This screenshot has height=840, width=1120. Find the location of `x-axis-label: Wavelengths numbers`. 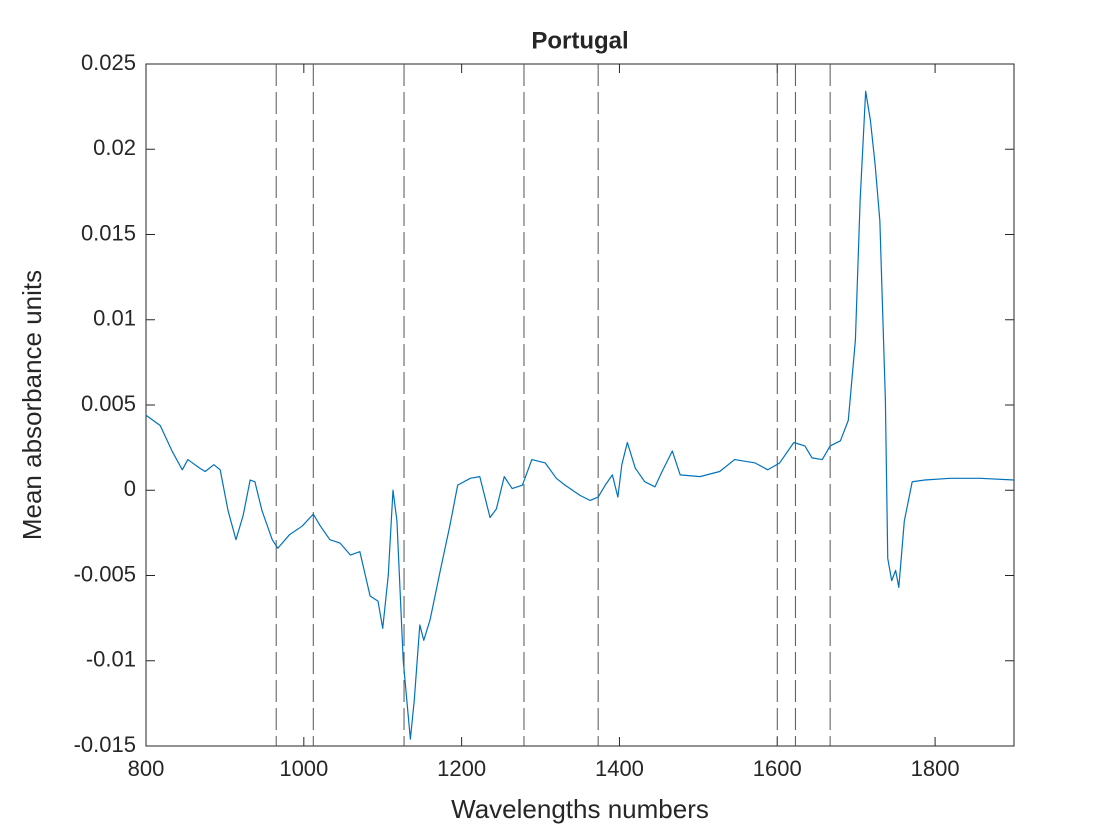

x-axis-label: Wavelengths numbers is located at coordinates (580, 809).